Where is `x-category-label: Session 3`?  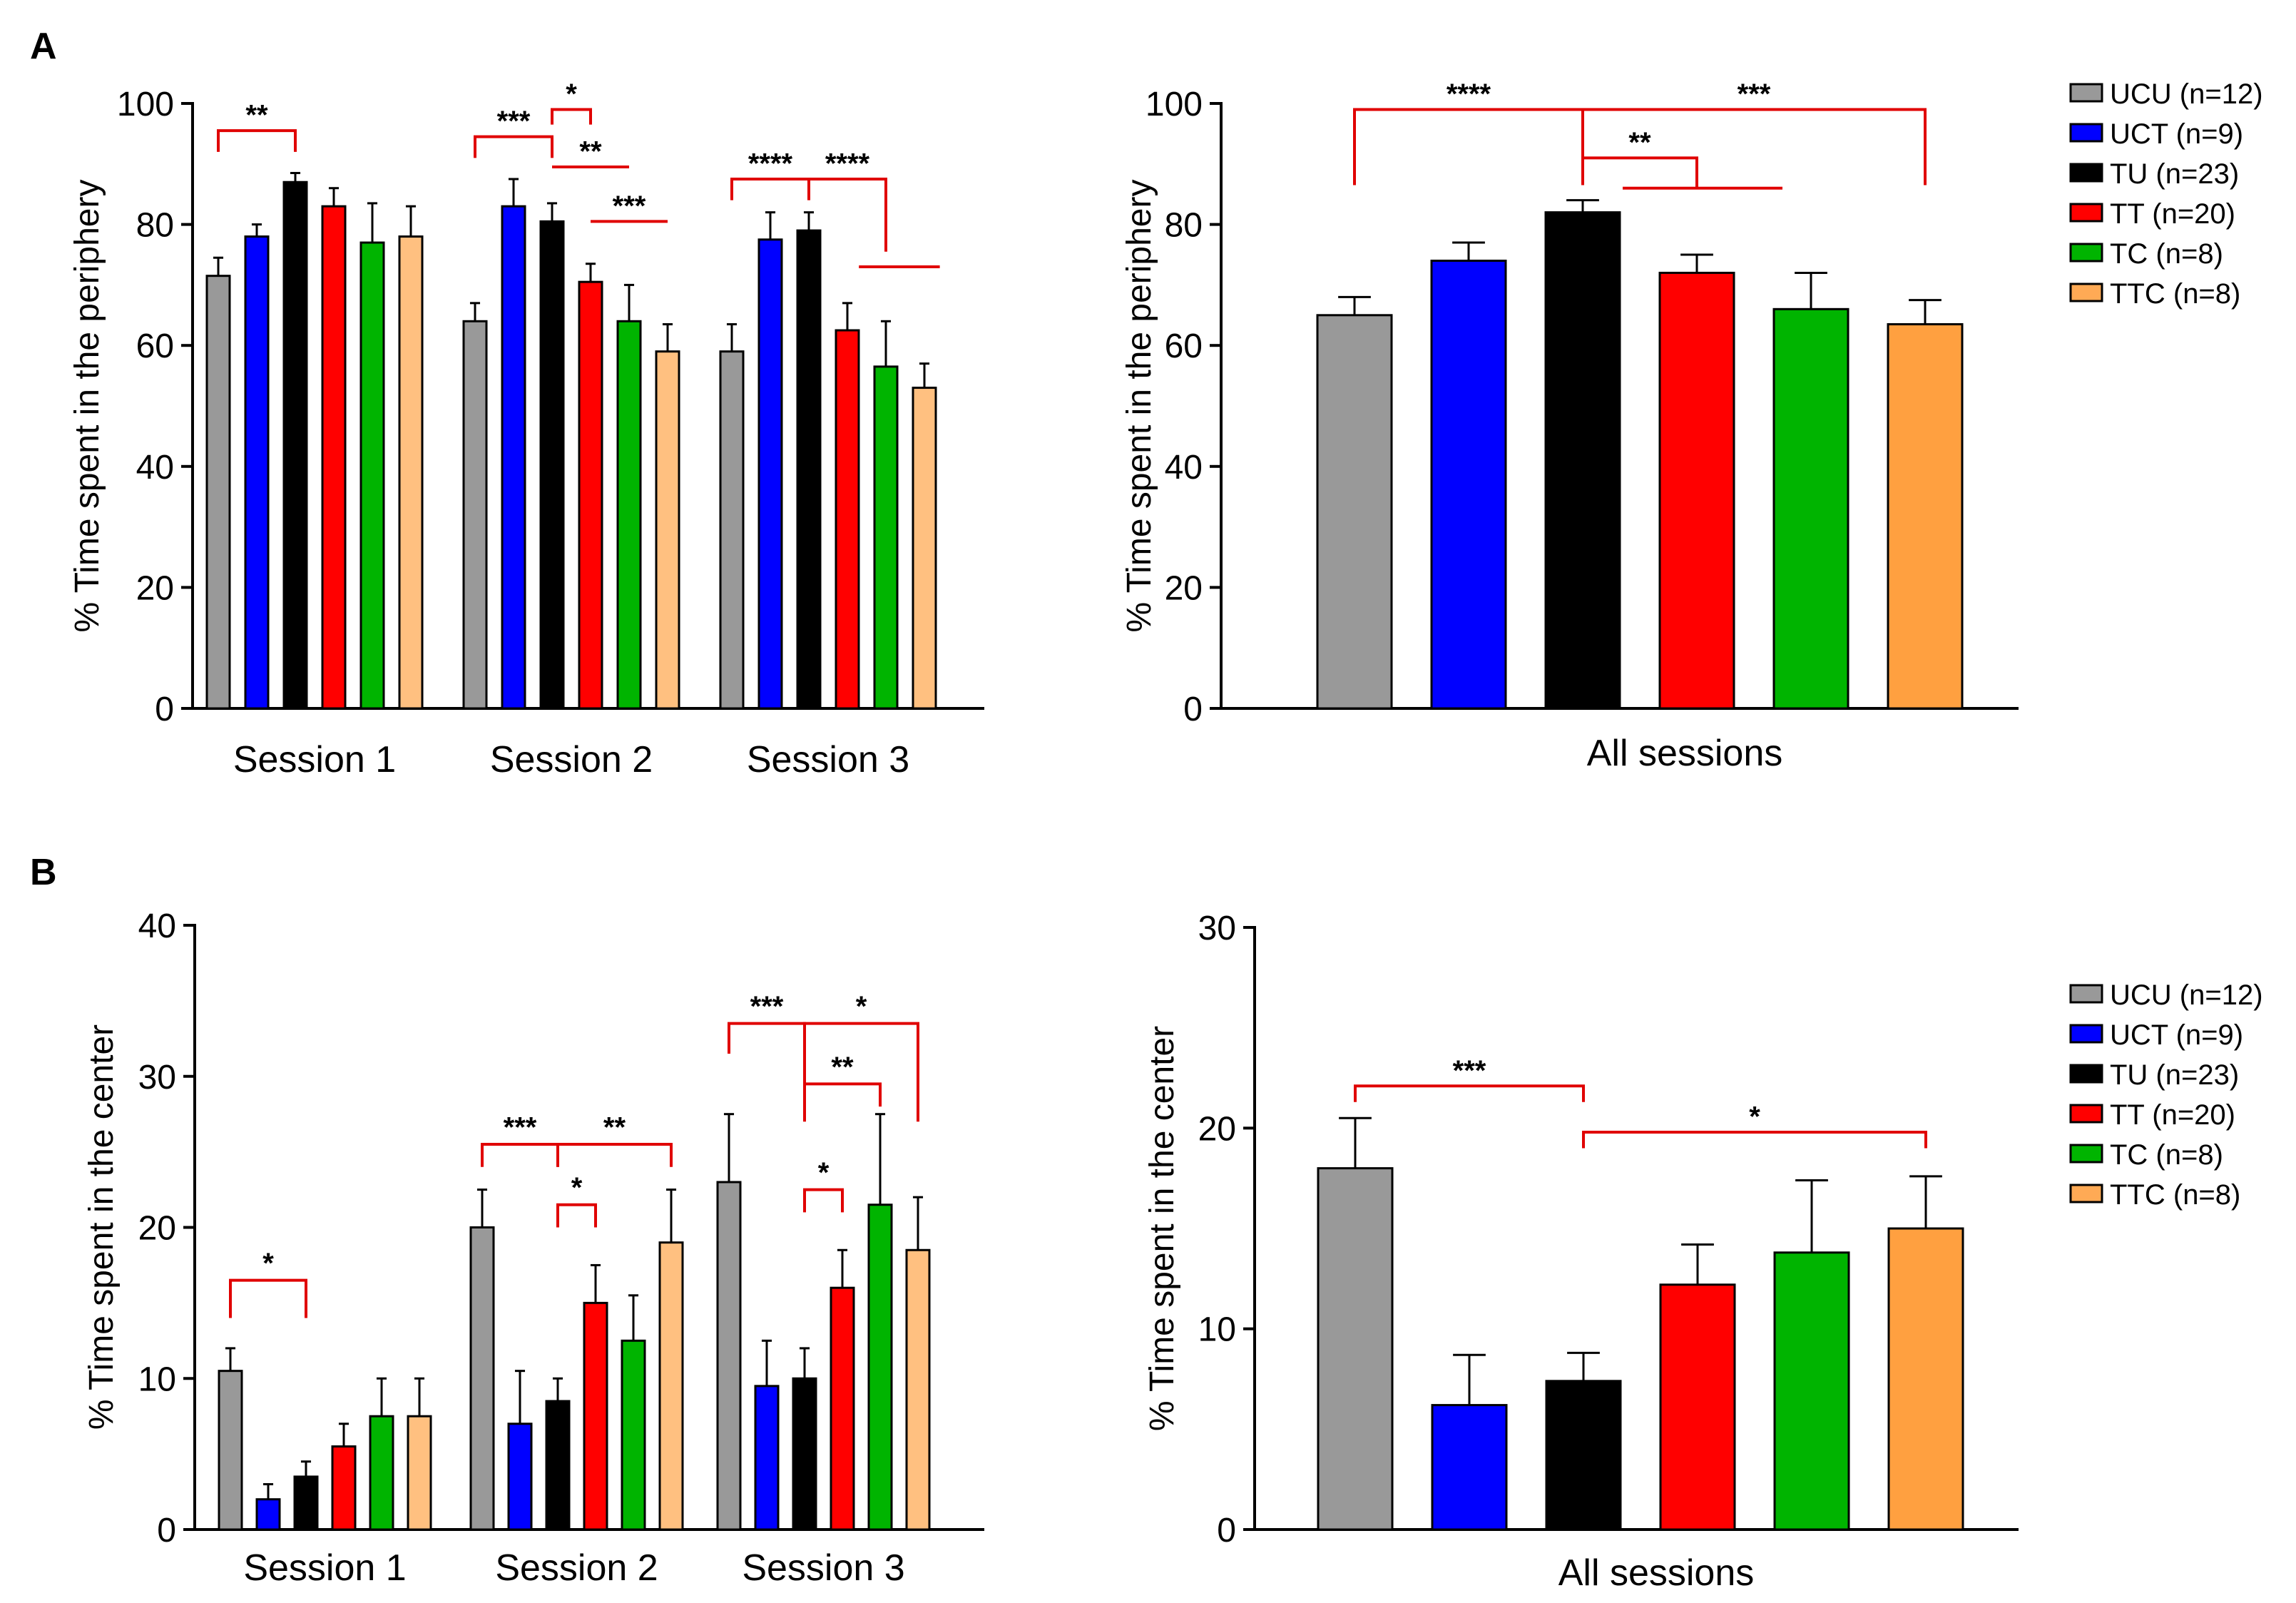 x-category-label: Session 3 is located at coordinates (823, 1568).